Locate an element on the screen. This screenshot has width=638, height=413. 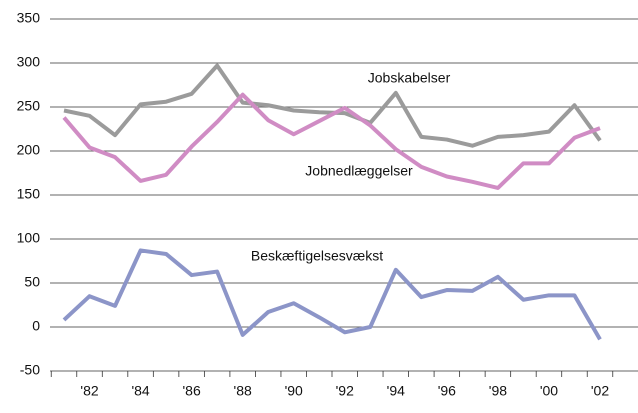
series-label: Jobnedlæggelser is located at coordinates (359, 171).